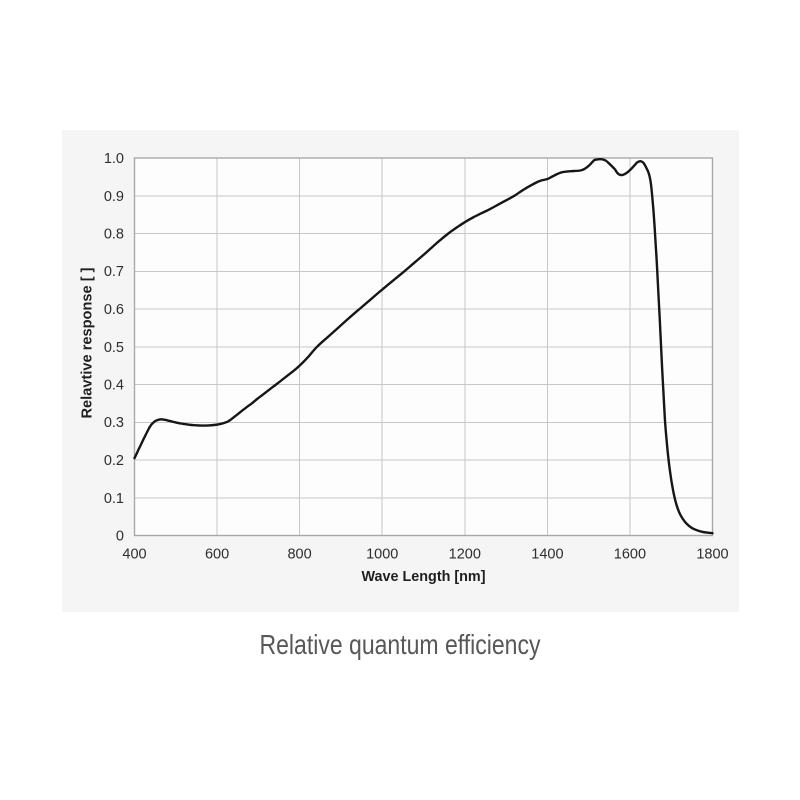  I want to click on svg-text: 0.3, so click(114, 423).